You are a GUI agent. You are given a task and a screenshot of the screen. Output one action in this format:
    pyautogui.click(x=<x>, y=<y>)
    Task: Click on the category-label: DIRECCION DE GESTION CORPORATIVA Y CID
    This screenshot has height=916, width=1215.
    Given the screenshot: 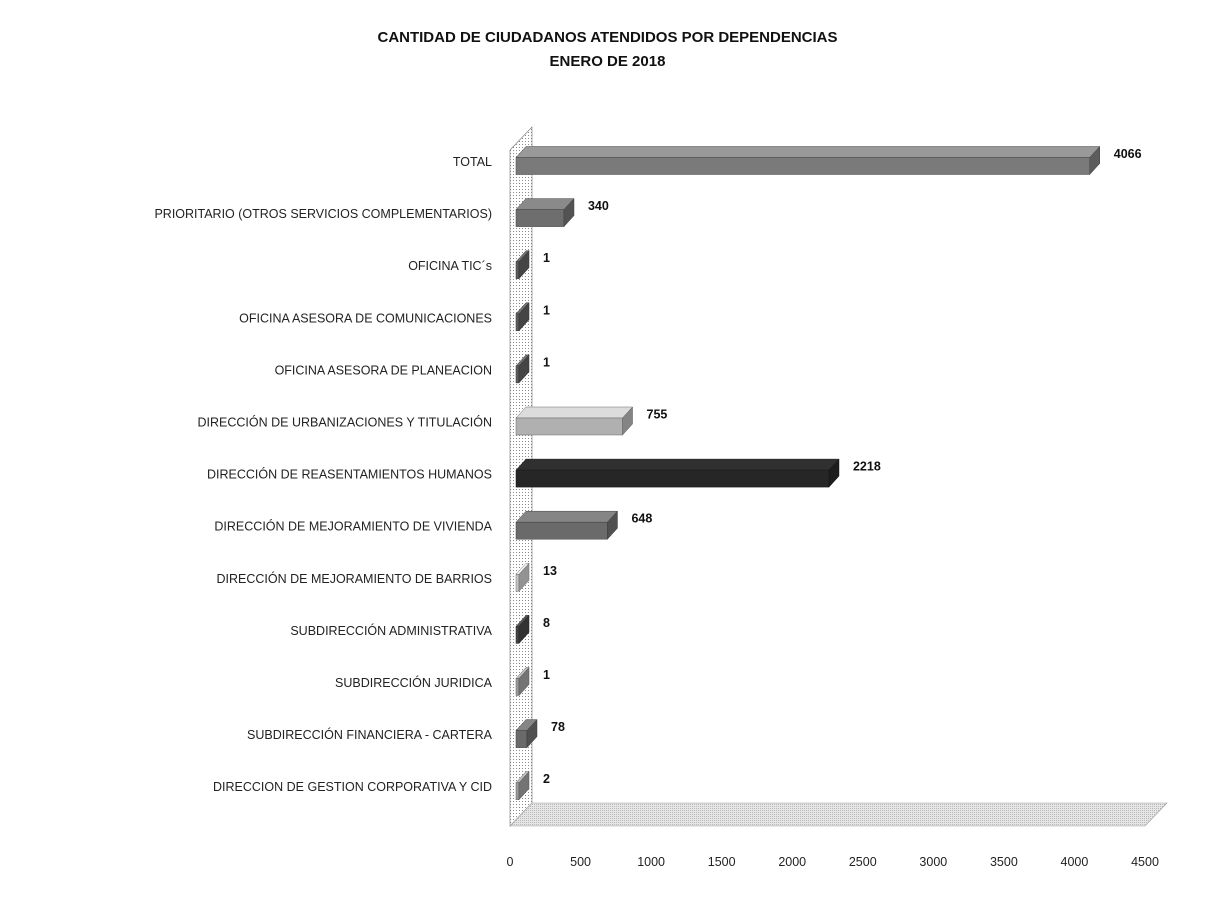 What is the action you would take?
    pyautogui.click(x=352, y=787)
    